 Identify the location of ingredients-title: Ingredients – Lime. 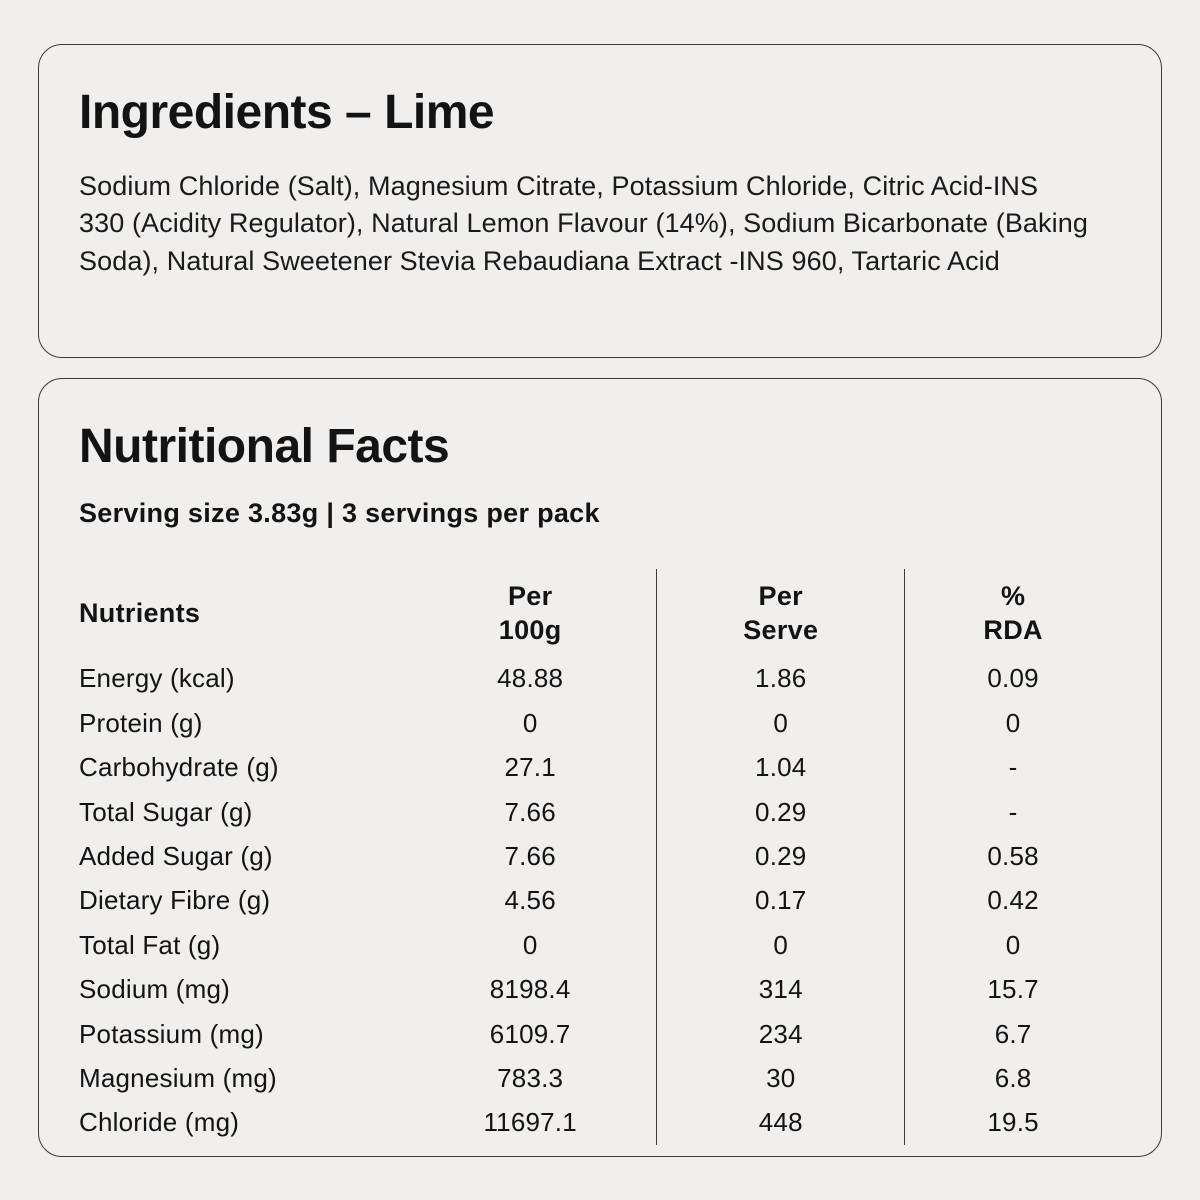
(287, 112).